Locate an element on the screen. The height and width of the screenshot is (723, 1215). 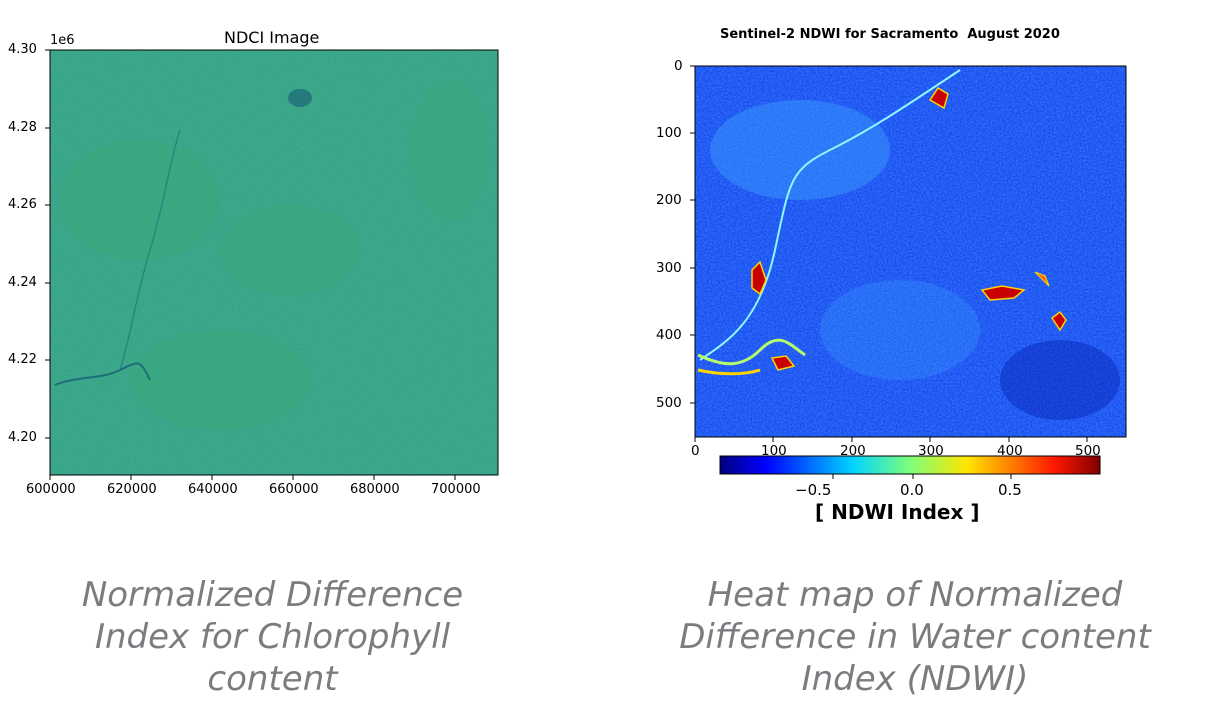
ndci-caption-line: content is located at coordinates (272, 679).